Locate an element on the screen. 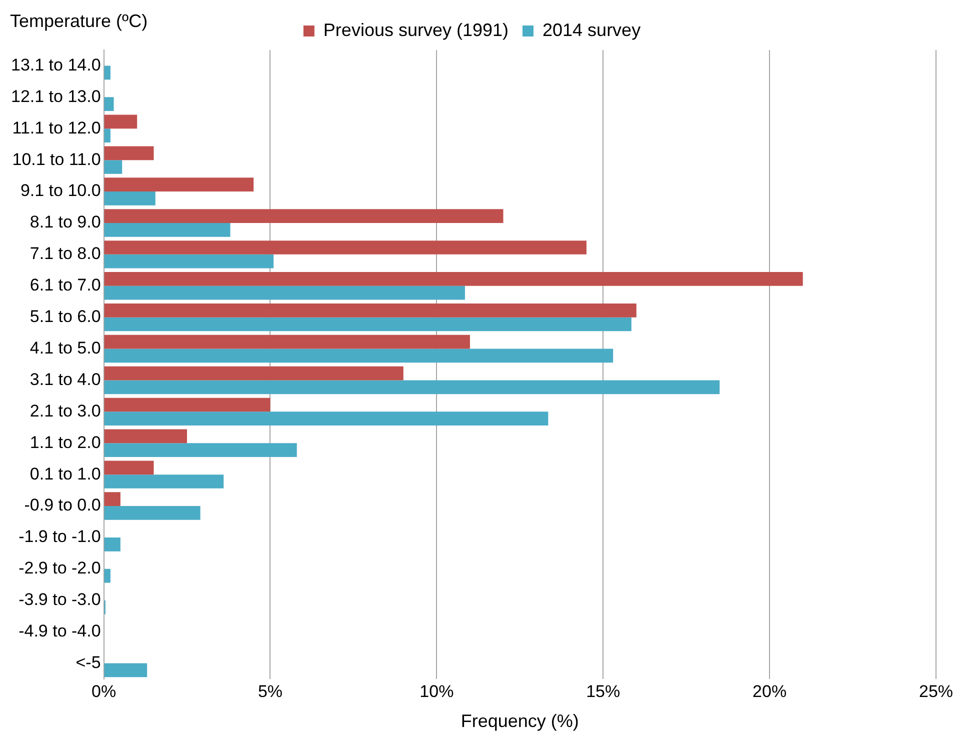  y-tick-label: -1.9 to -1.0 is located at coordinates (59, 536).